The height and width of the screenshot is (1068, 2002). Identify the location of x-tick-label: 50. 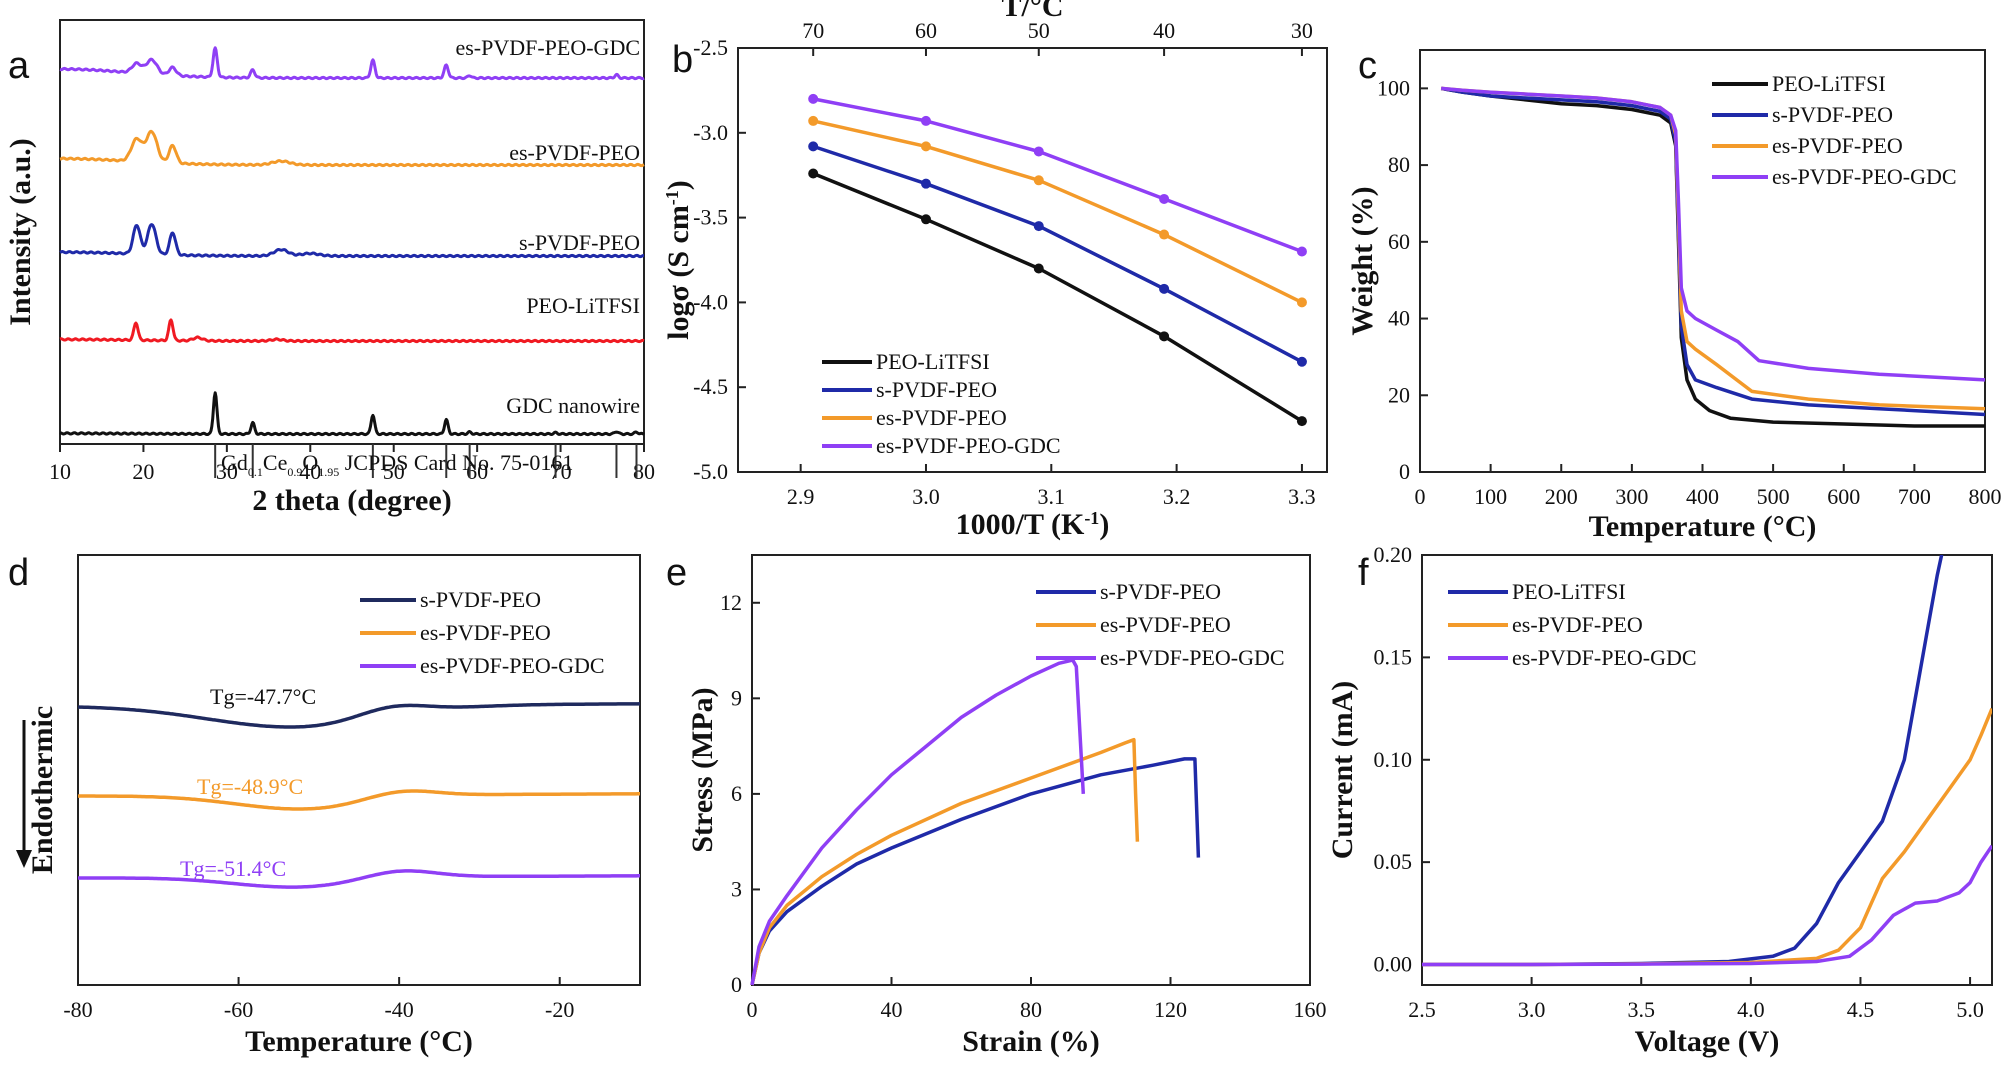
(394, 471).